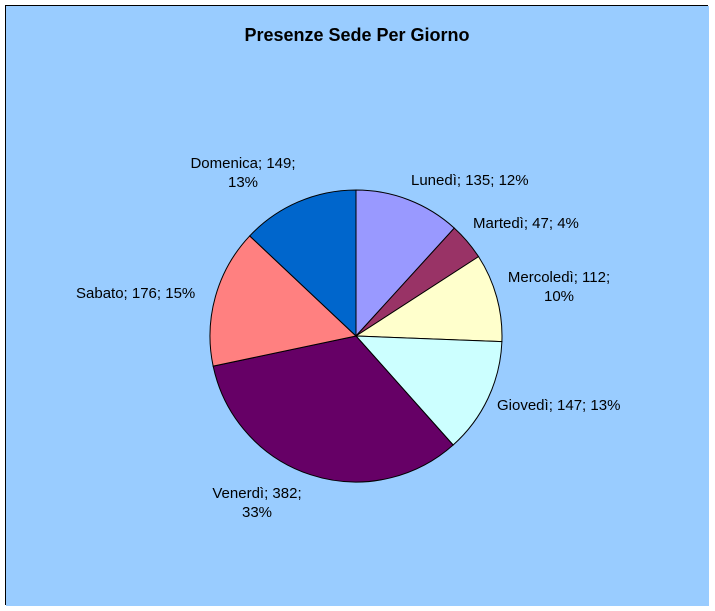 This screenshot has width=715, height=611. Describe the element at coordinates (428, 390) in the screenshot. I see `pie-slice-gioved-` at that location.